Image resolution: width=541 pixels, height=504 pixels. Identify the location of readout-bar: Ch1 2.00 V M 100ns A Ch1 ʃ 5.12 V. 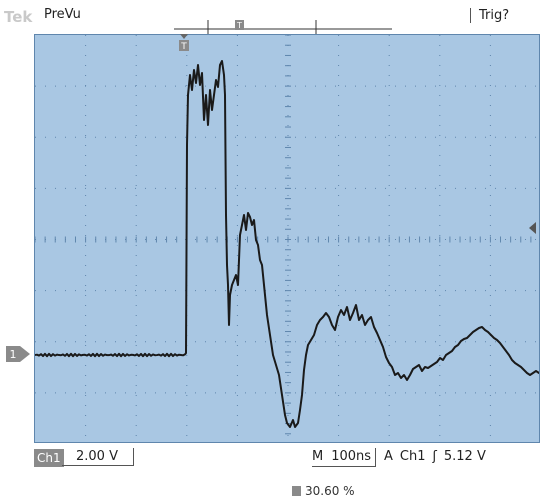
(270, 459).